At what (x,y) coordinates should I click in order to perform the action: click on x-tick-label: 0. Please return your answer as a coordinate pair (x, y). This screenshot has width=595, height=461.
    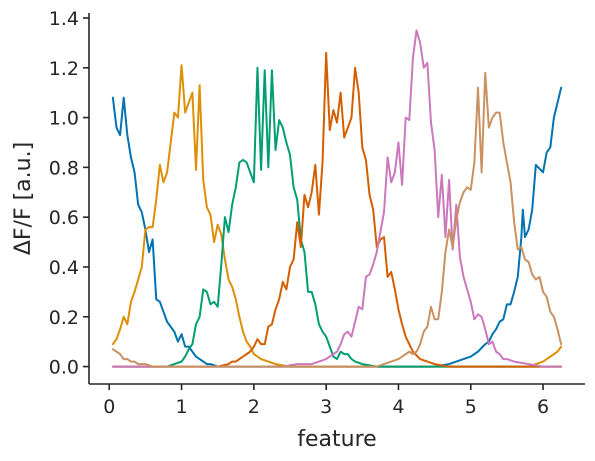
    Looking at the image, I should click on (109, 407).